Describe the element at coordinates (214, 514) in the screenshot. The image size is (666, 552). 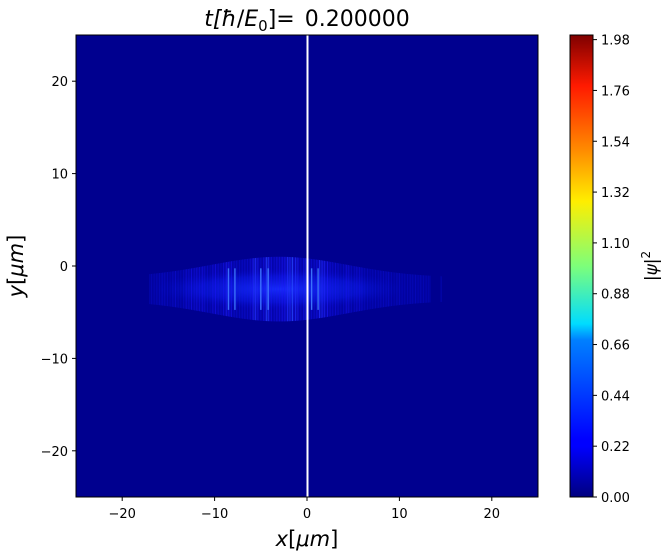
I see `x-tick-label: −10` at that location.